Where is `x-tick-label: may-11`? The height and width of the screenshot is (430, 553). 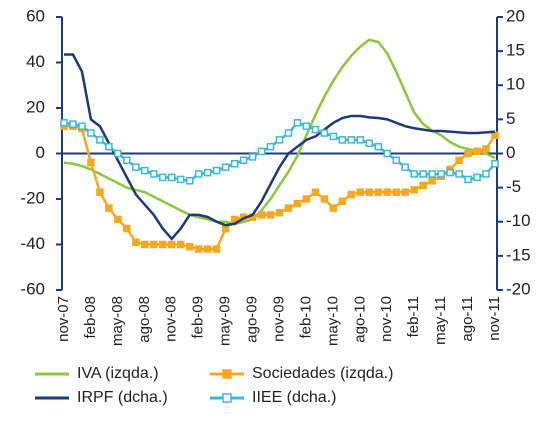
x-tick-label: may-11 is located at coordinates (440, 320).